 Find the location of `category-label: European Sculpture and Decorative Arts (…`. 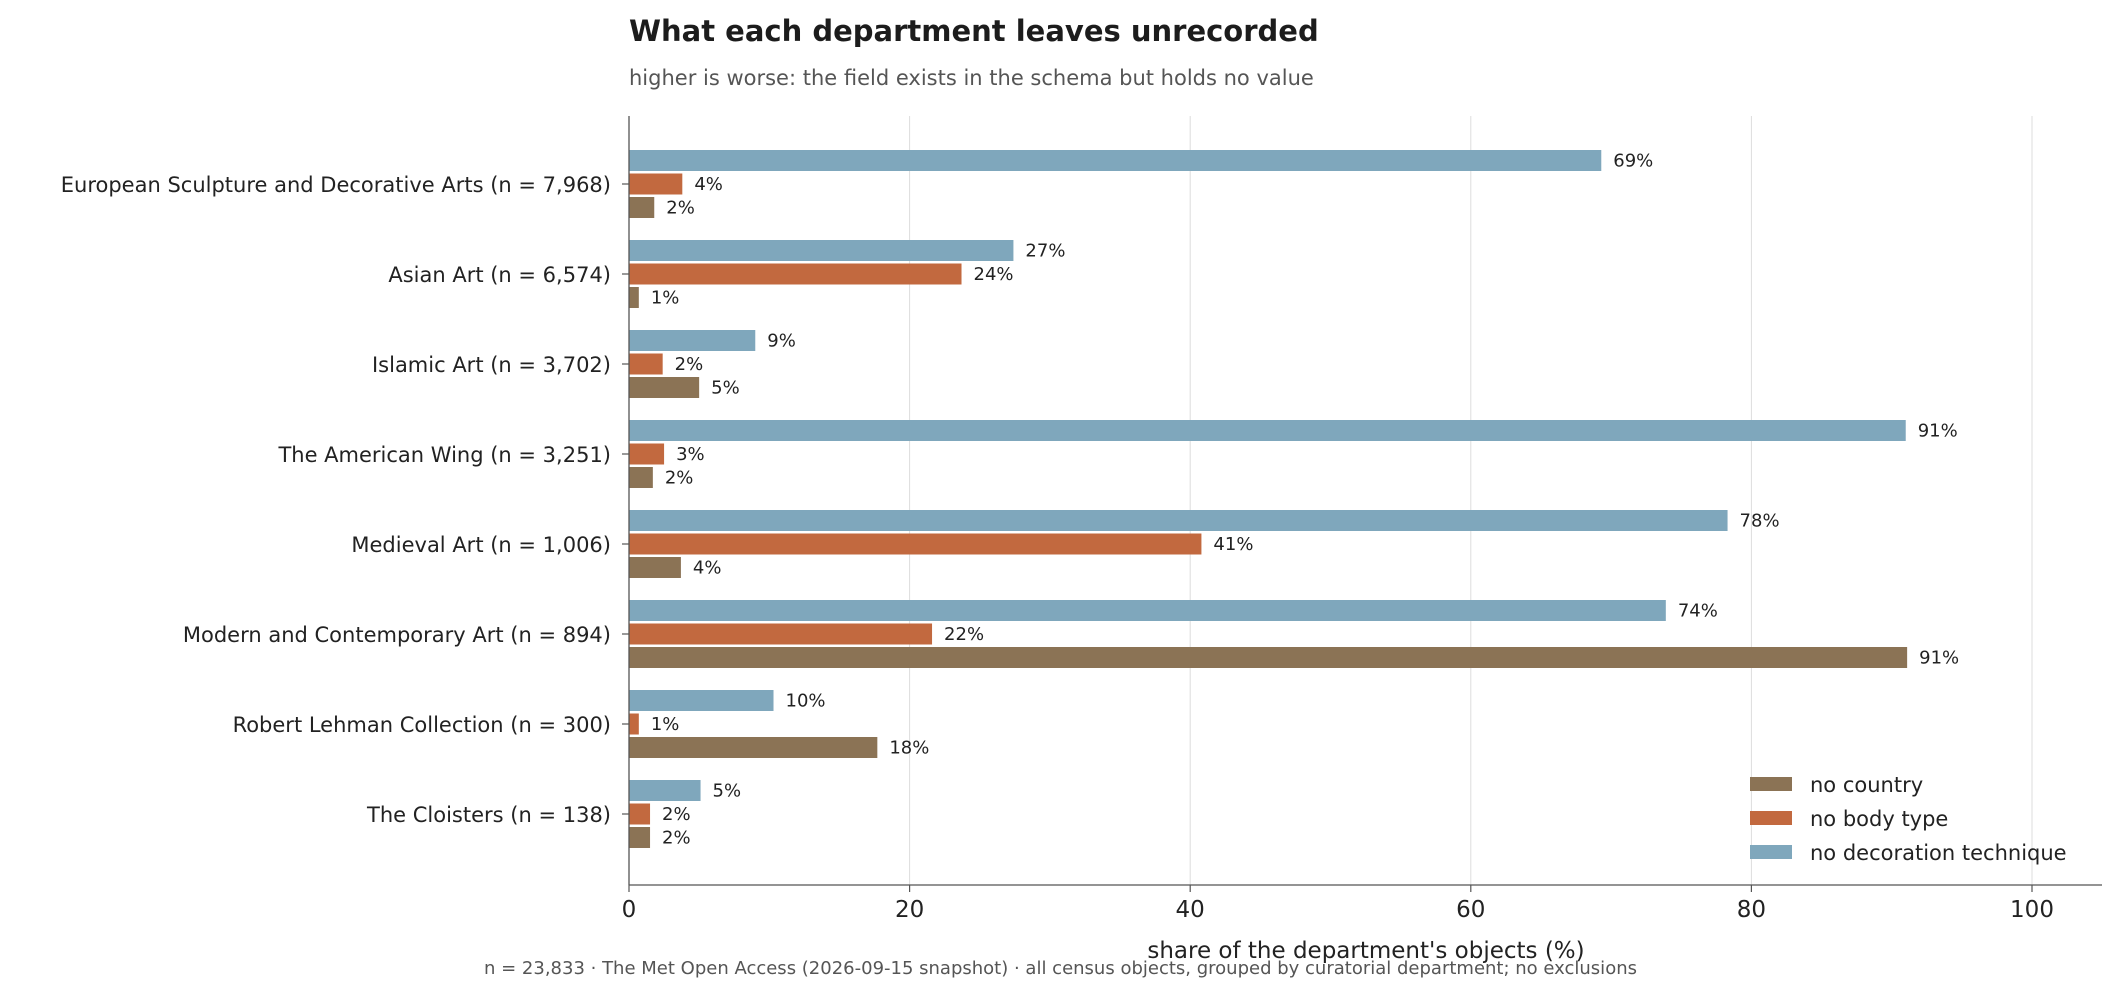

category-label: European Sculpture and Decorative Arts (… is located at coordinates (336, 185).